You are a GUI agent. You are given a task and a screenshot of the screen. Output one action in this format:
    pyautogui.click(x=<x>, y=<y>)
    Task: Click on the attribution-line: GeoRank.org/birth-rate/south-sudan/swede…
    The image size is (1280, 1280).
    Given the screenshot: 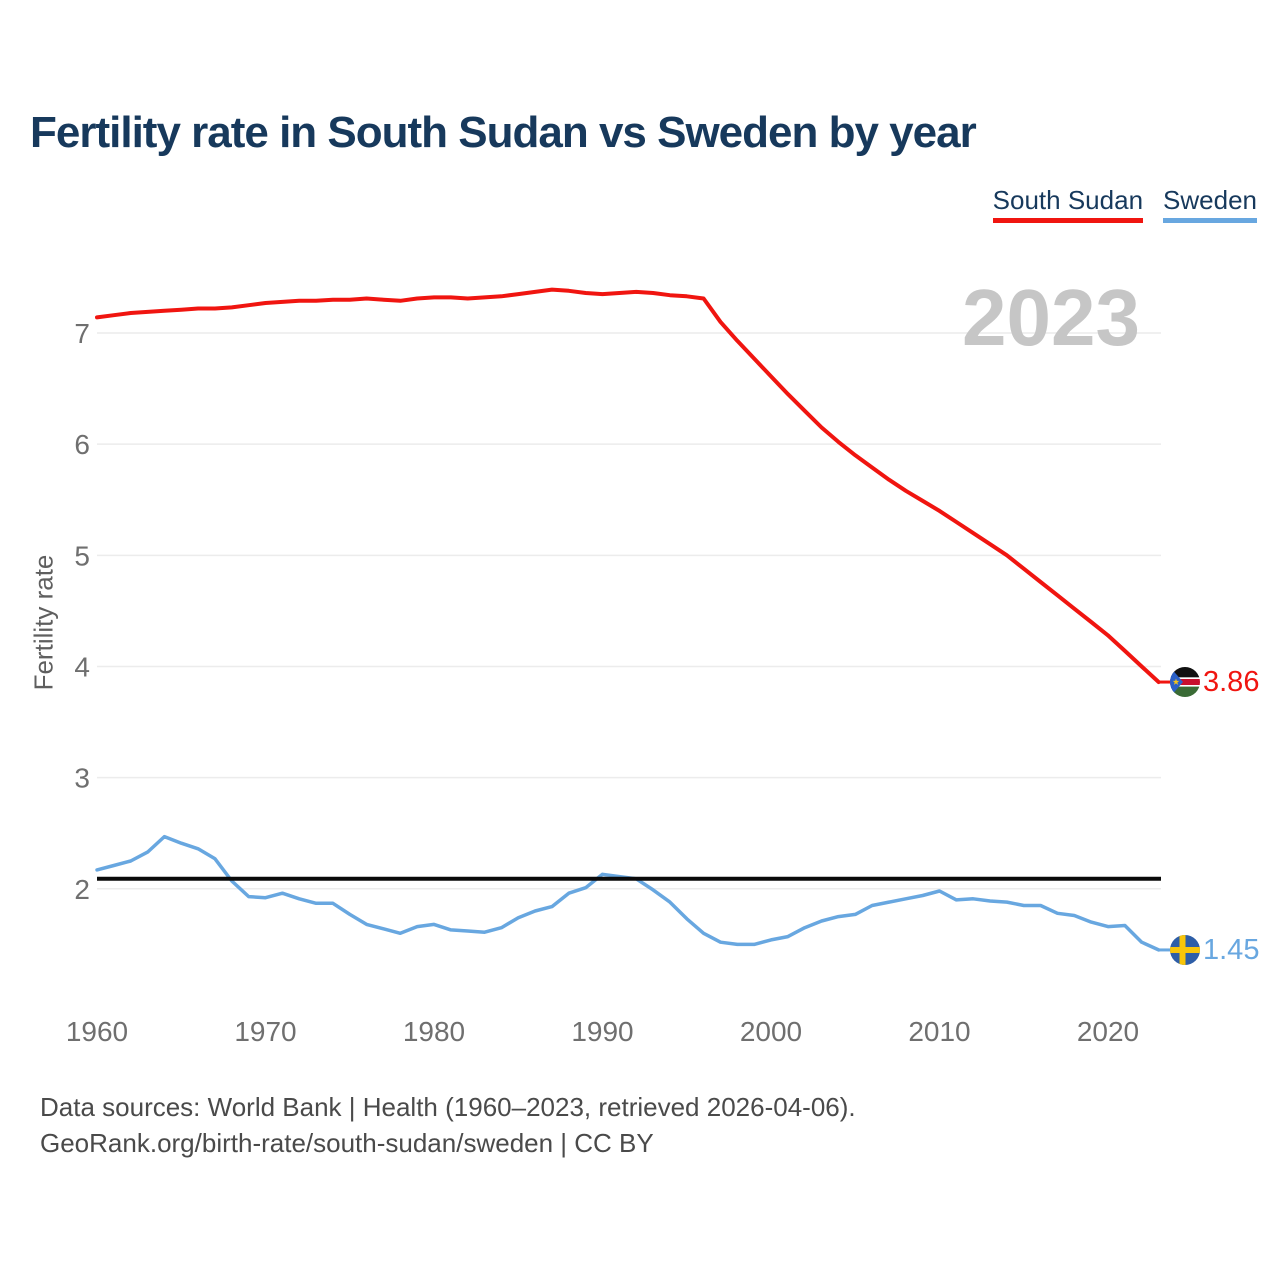 What is the action you would take?
    pyautogui.click(x=347, y=1143)
    